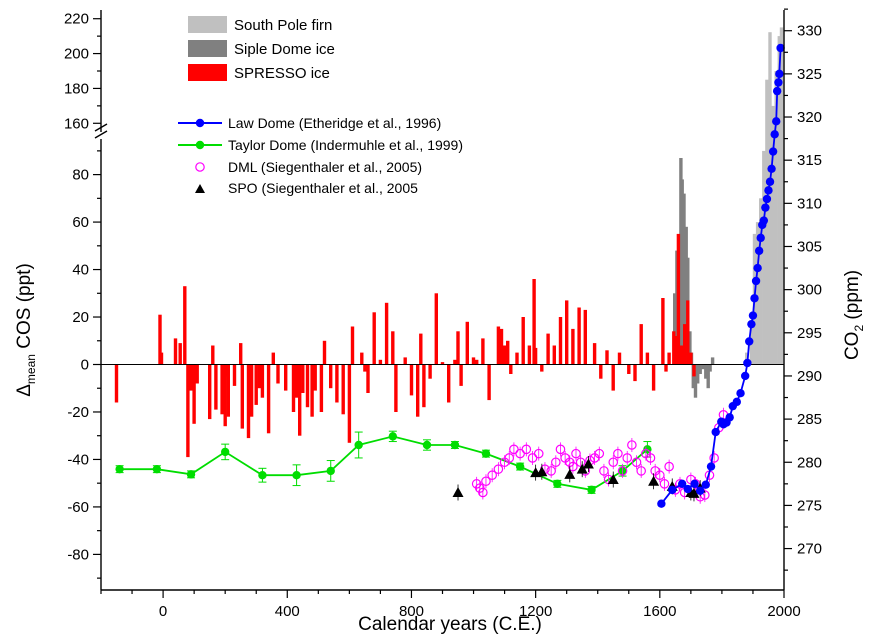 The image size is (879, 641). Describe the element at coordinates (80, 175) in the screenshot. I see `y-left-tick-label: 80` at that location.